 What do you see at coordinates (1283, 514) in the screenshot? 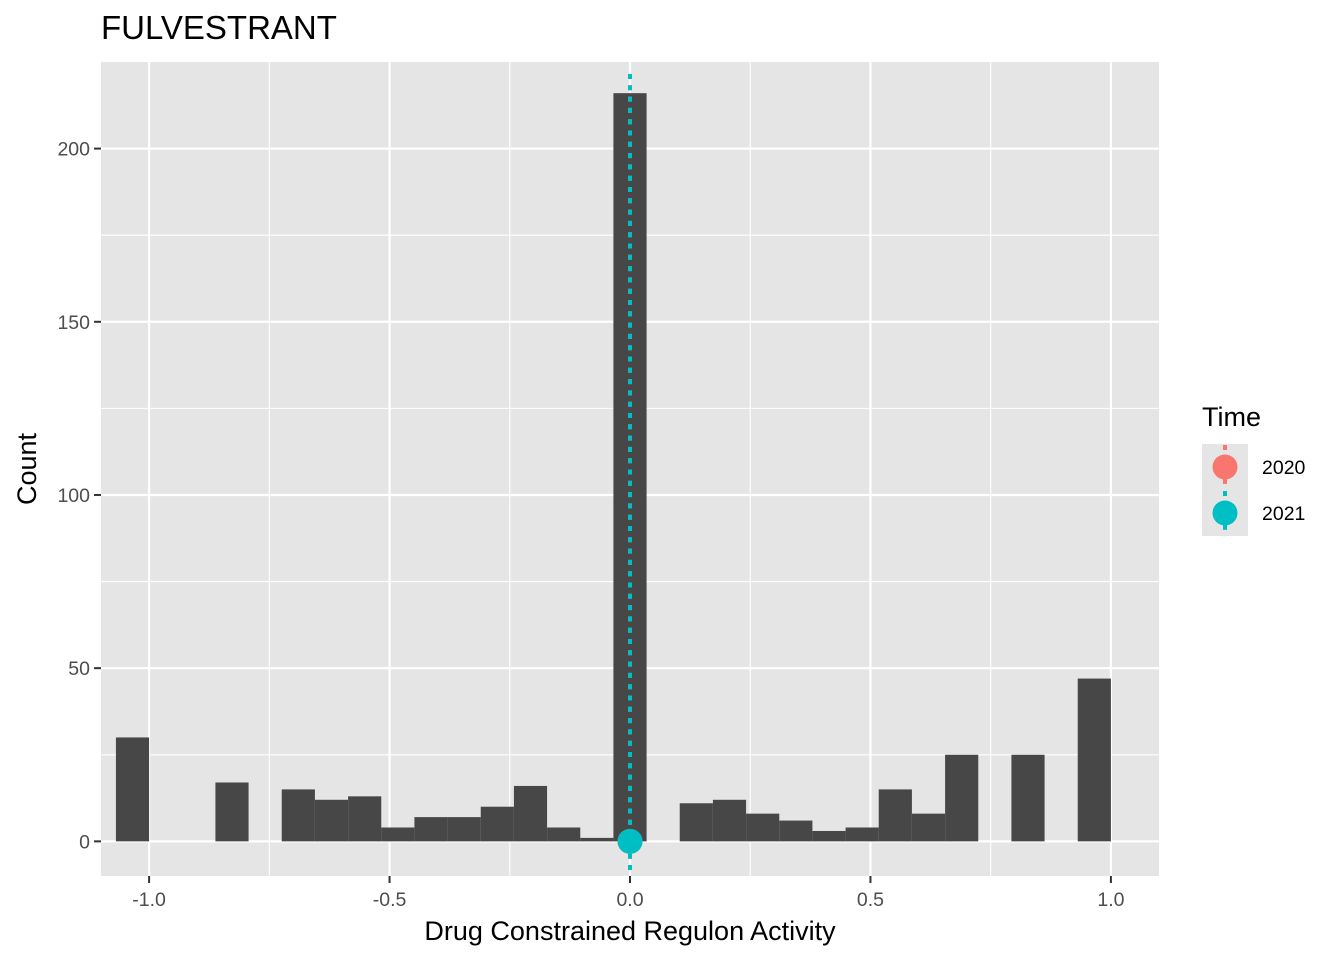
I see `legend-label-2021: 2021` at bounding box center [1283, 514].